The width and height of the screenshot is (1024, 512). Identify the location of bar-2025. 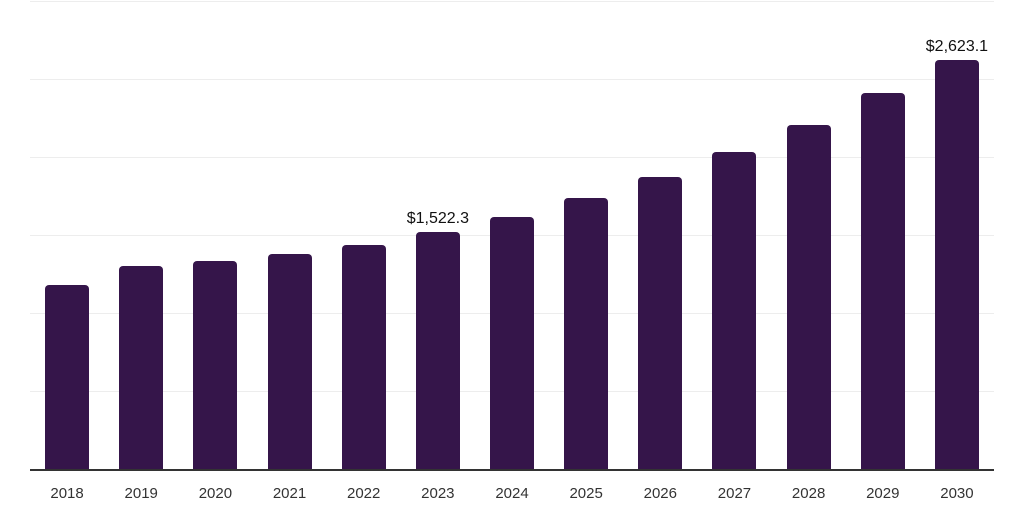
(586, 333).